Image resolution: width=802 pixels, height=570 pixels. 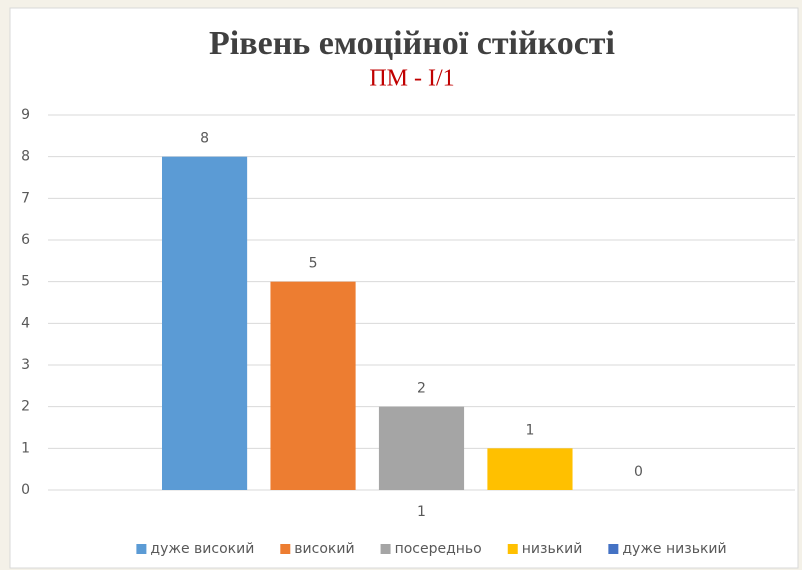 I want to click on y-tick-label: 3, so click(x=25, y=365).